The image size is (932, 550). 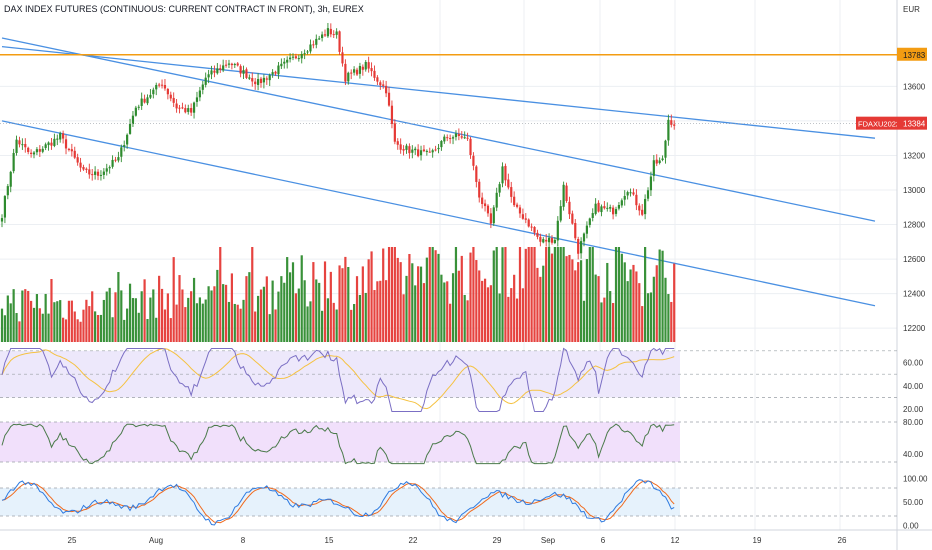 What do you see at coordinates (914, 225) in the screenshot?
I see `price-tick-label: 12800` at bounding box center [914, 225].